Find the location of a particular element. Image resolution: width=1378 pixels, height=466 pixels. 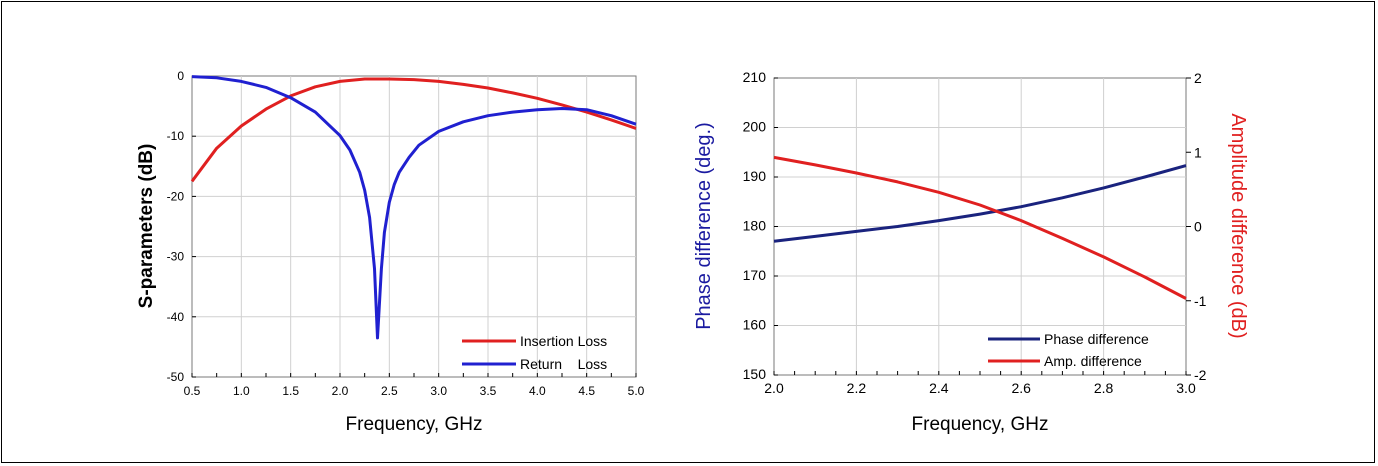

y-tick-label: -20 is located at coordinates (176, 196).